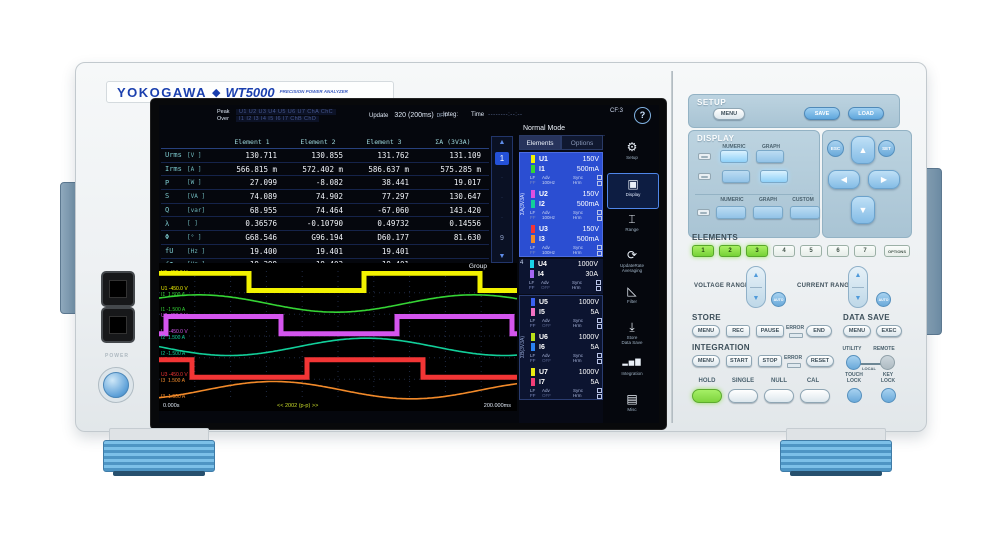  I want to click on element-config-7: U7 1000V I7 5A LF FF Adv OFF Sync Hrm, so click(566, 384).